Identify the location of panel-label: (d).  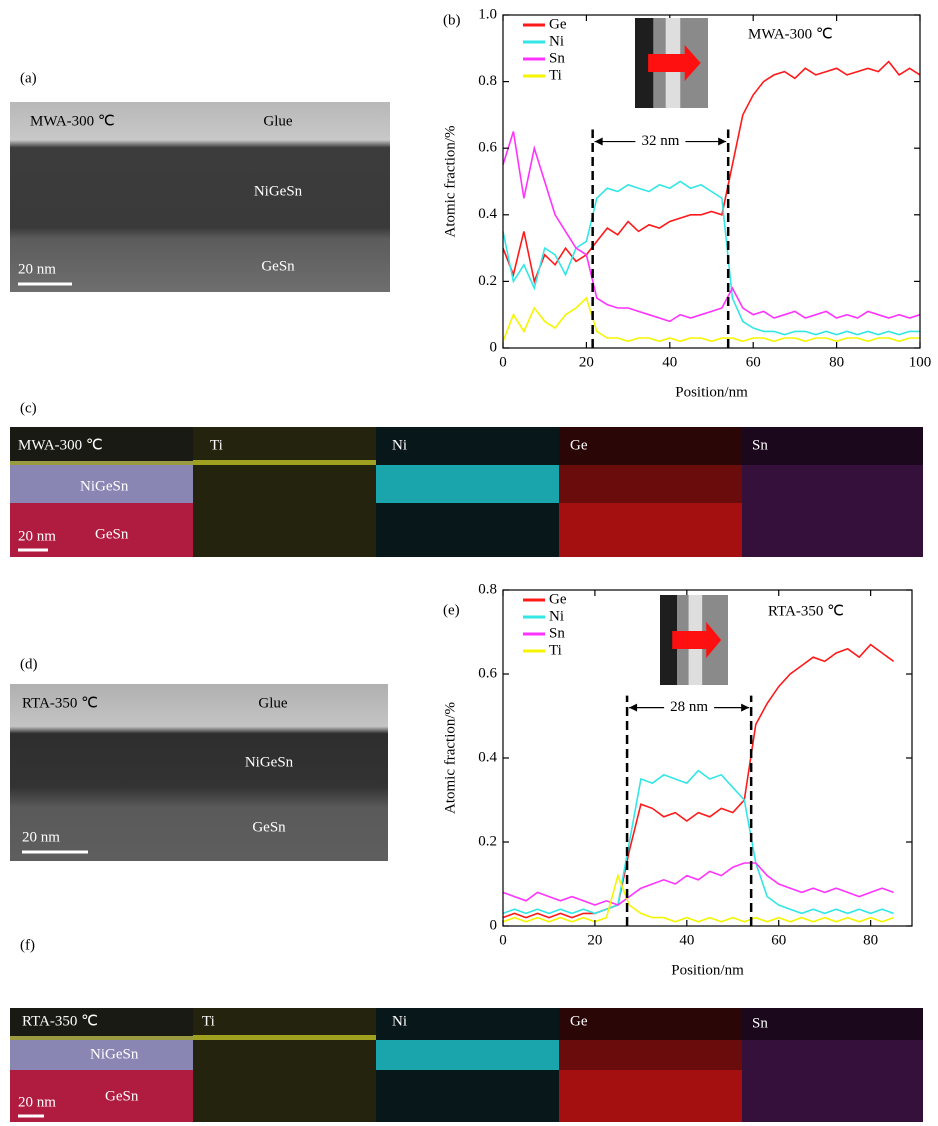
(29, 664).